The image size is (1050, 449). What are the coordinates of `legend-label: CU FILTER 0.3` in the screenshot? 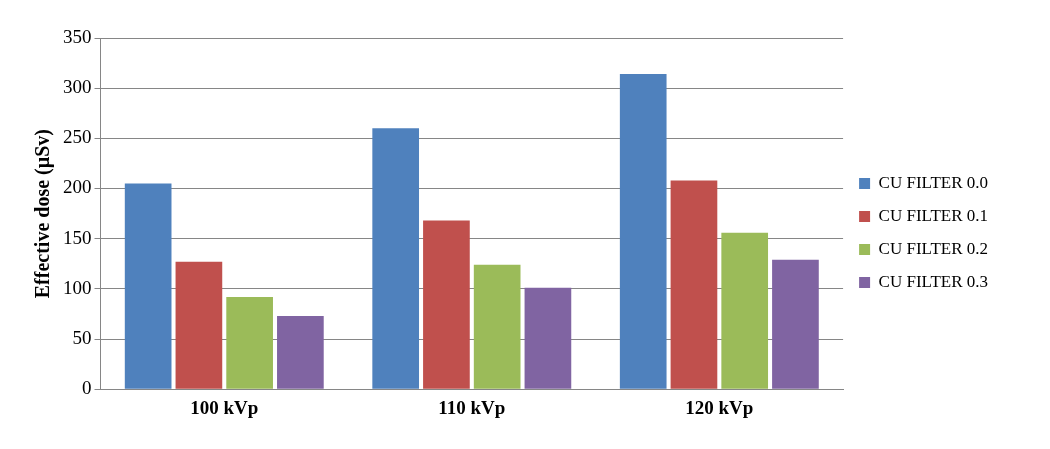 It's located at (933, 281).